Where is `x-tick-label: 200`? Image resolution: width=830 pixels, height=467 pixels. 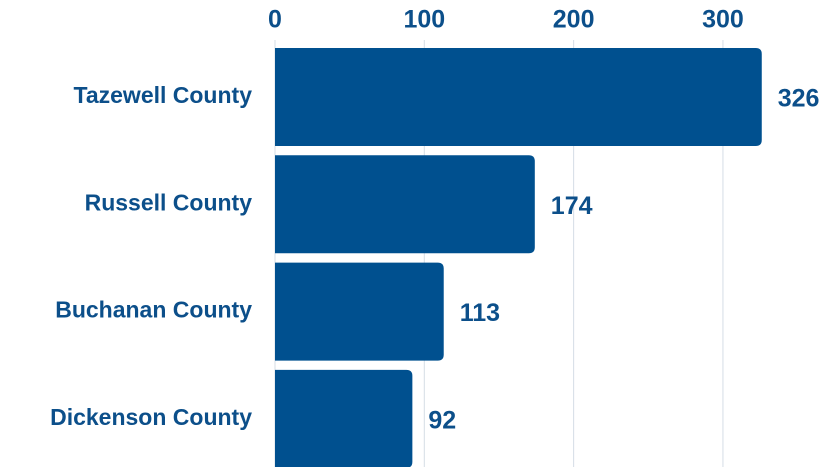 x-tick-label: 200 is located at coordinates (574, 20).